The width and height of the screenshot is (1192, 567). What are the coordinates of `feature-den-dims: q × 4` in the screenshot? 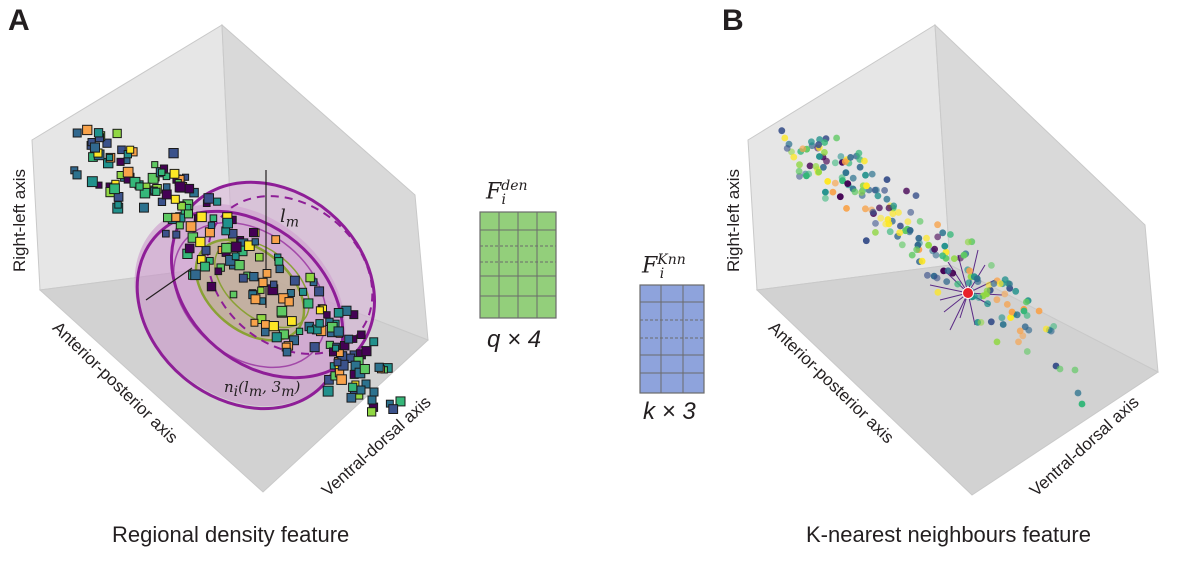 It's located at (514, 339).